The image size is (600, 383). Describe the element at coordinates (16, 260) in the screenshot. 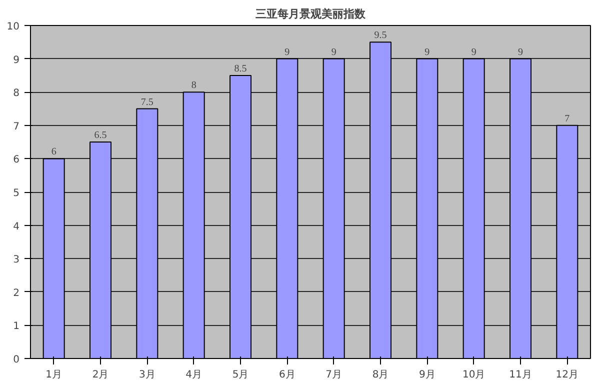

I see `y-tick-label: 3` at that location.